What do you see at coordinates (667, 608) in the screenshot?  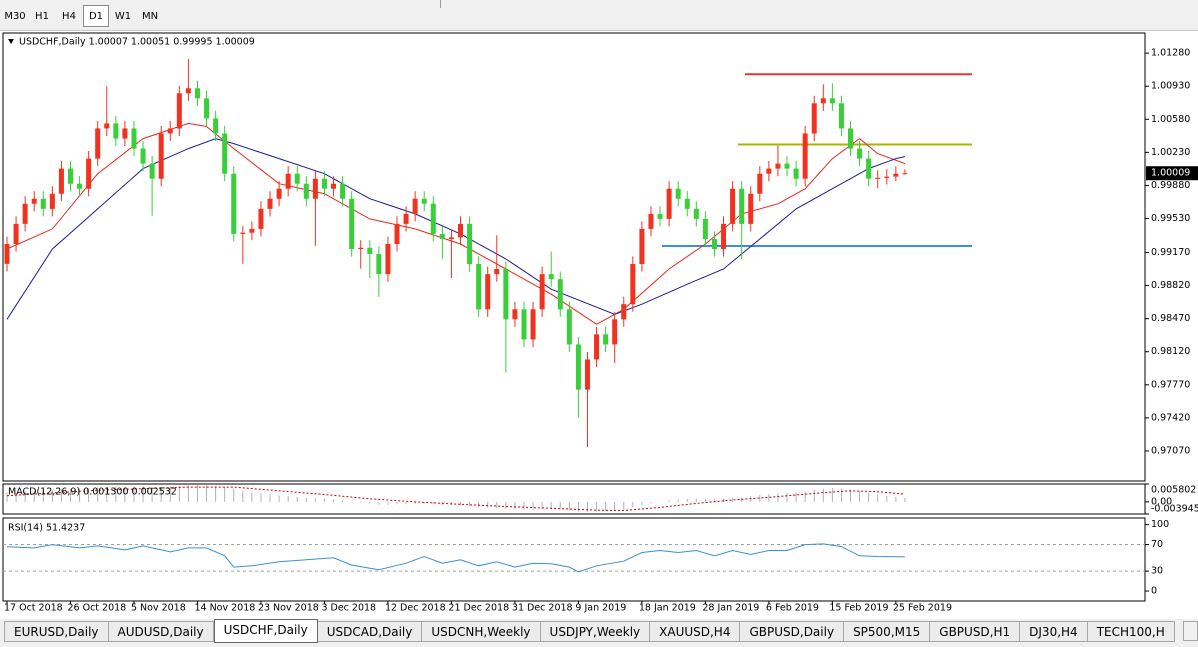 I see `x-tick-label: 18 Jan 2019` at bounding box center [667, 608].